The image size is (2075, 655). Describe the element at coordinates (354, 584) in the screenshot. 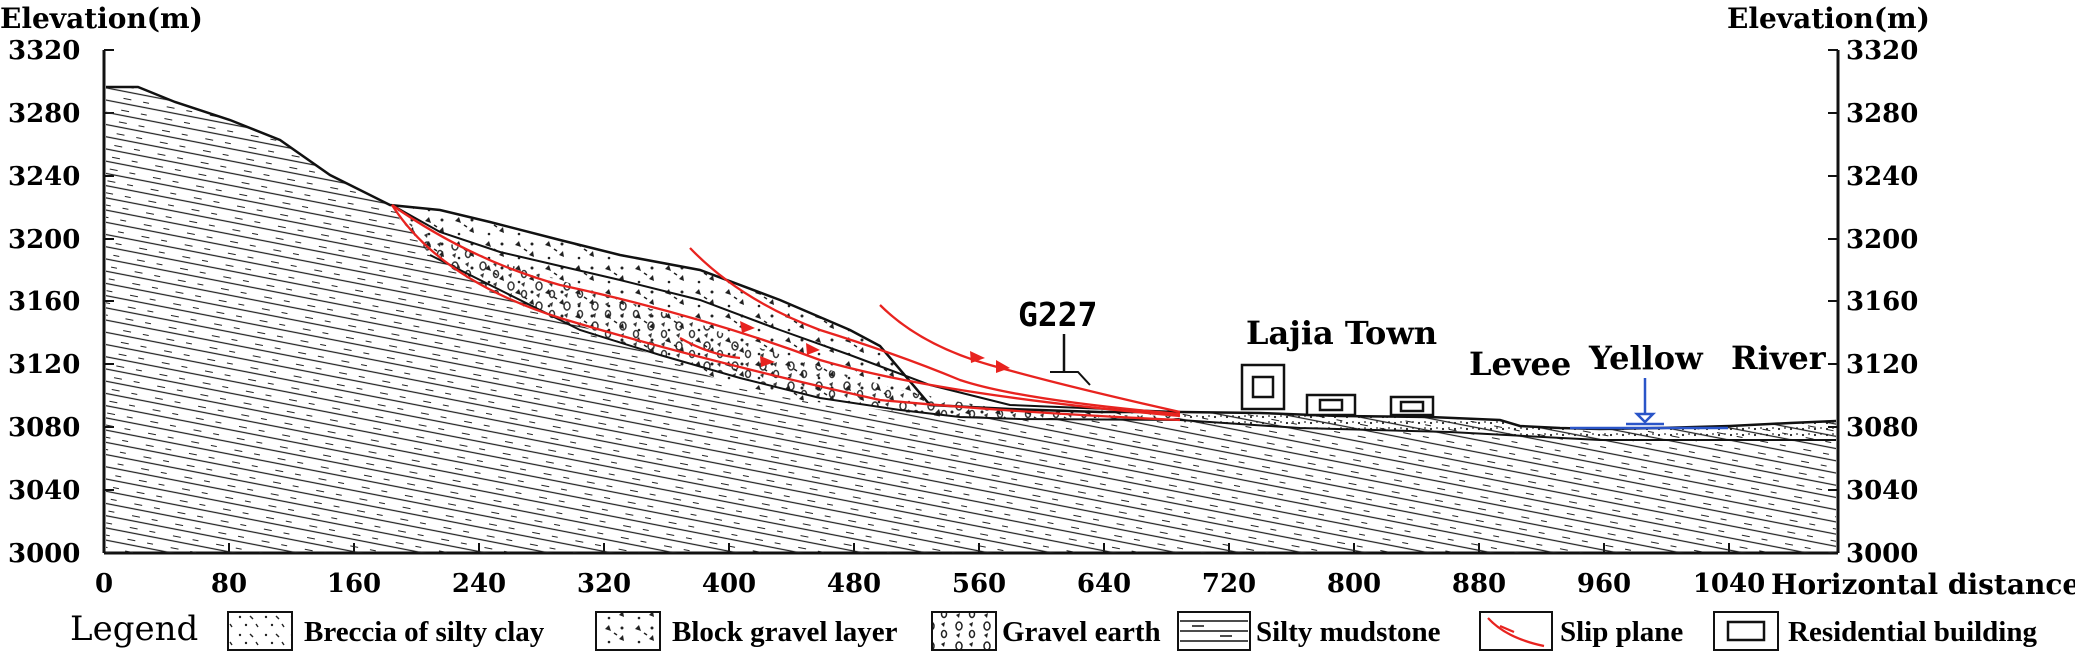

I see `x-tick-label: 160` at that location.